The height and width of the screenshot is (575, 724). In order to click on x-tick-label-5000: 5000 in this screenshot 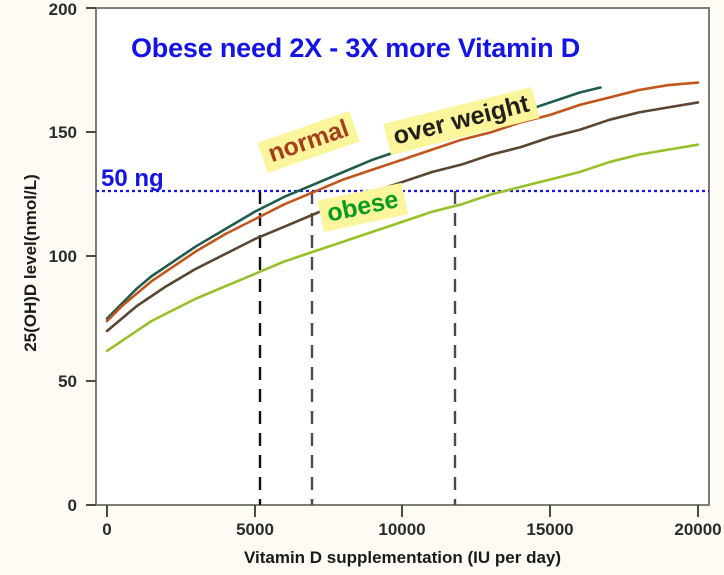, I will do `click(255, 529)`.